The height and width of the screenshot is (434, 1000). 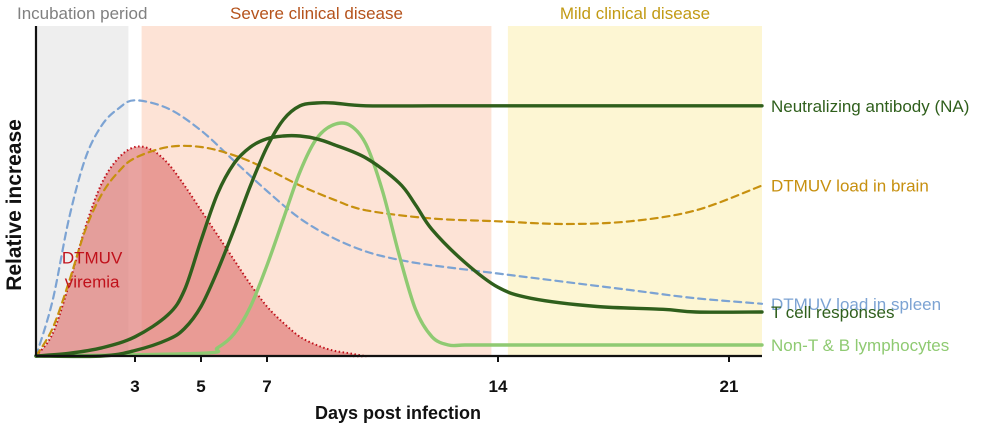 I want to click on series-label-non-t-b-lymphocytes: Non-T & B lymphocytes, so click(x=860, y=345).